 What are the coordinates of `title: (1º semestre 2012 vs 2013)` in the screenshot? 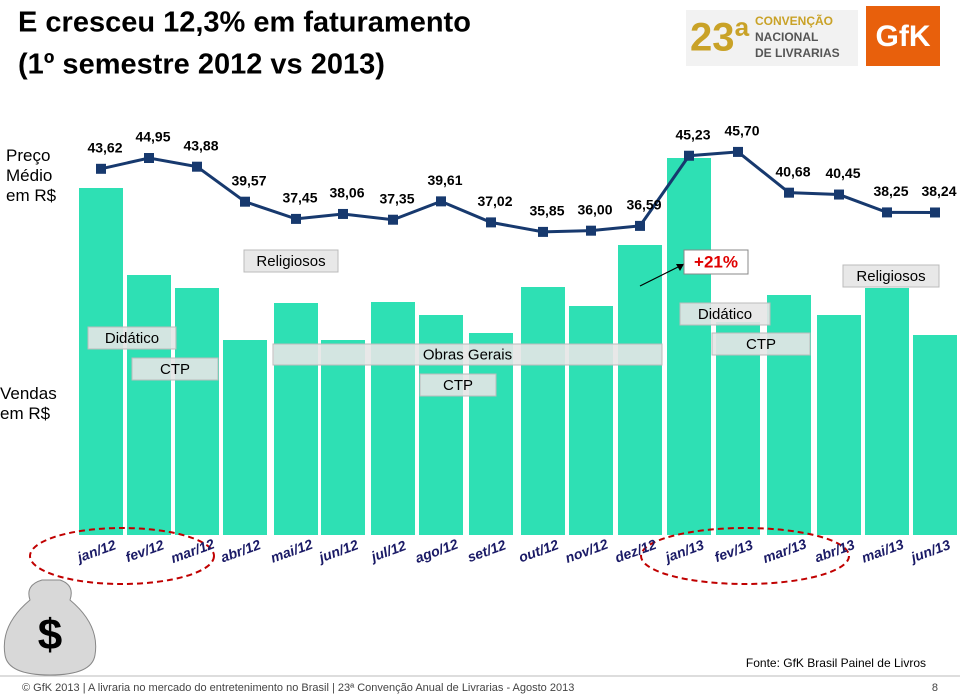 It's located at (201, 65).